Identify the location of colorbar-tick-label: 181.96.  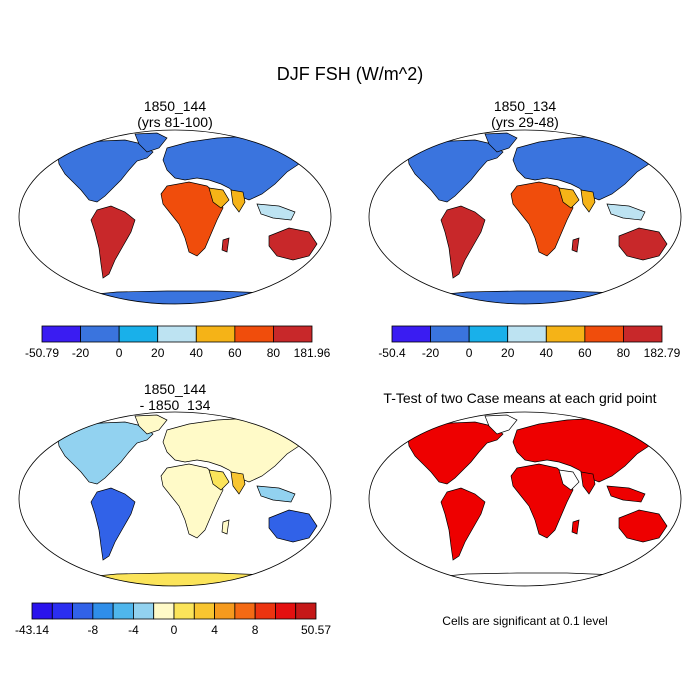
(312, 353).